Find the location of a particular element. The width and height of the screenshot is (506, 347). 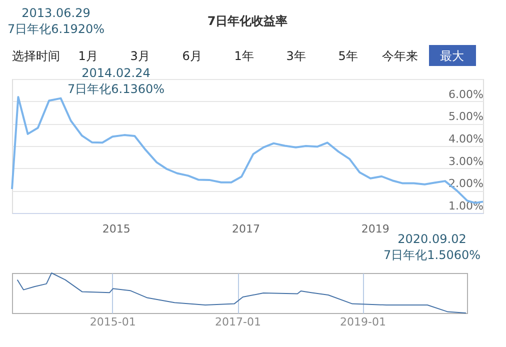

text: 2013.06.29 7日年化6.1920% is located at coordinates (56, 21).